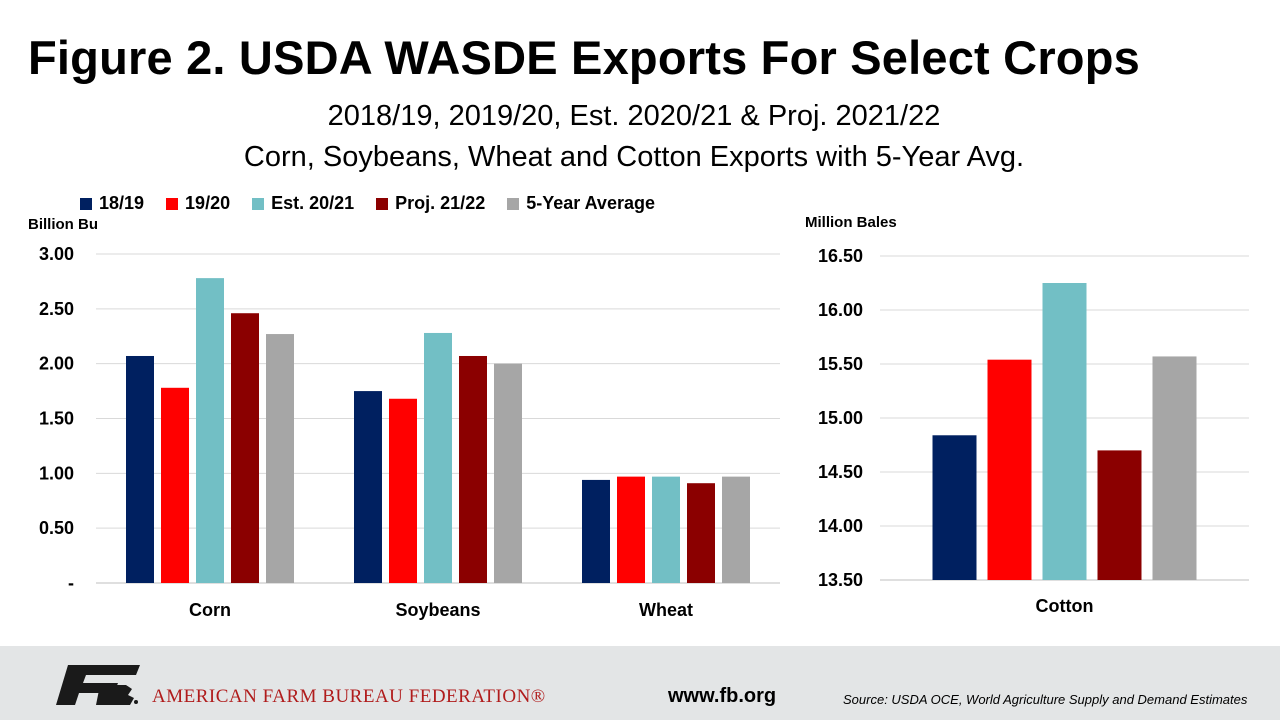 This screenshot has height=720, width=1280. What do you see at coordinates (63, 224) in the screenshot?
I see `left-axis-unit-label: Billion Bu` at bounding box center [63, 224].